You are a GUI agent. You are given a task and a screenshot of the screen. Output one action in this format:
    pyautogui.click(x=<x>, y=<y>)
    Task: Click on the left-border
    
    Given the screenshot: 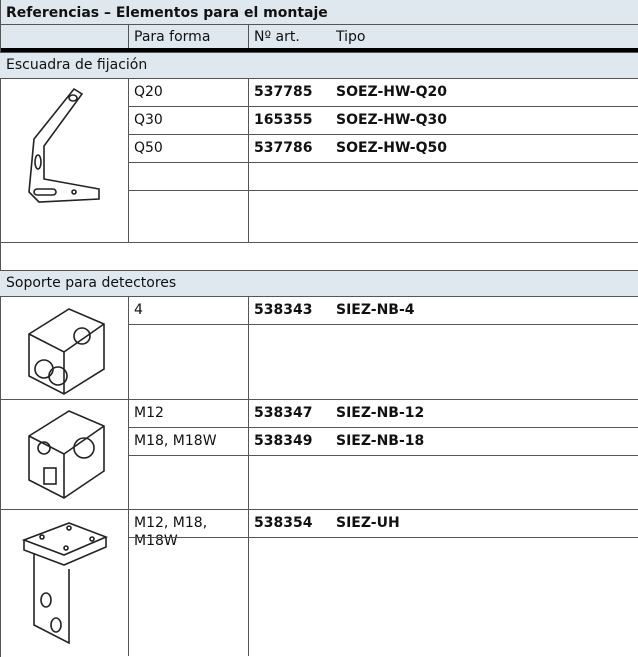 What is the action you would take?
    pyautogui.click(x=0, y=328)
    